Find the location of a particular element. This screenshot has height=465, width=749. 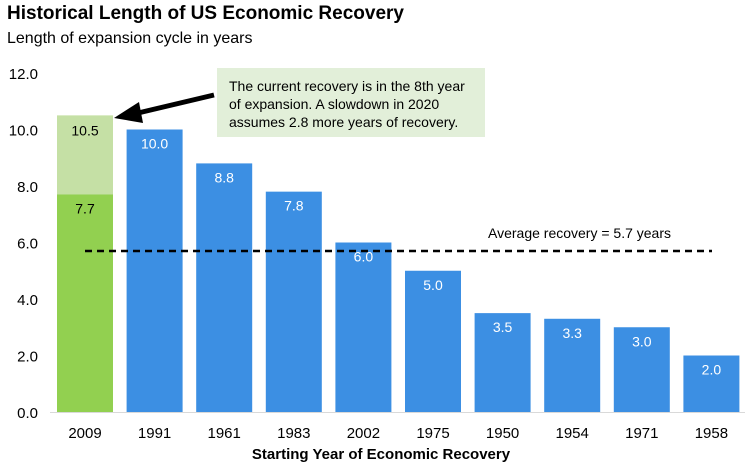

average-label: Average recovery = 5.7 years is located at coordinates (579, 233).